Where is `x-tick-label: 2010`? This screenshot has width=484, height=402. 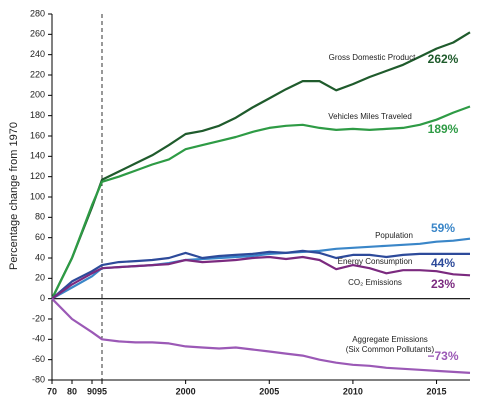 x-tick-label: 2010 is located at coordinates (353, 391).